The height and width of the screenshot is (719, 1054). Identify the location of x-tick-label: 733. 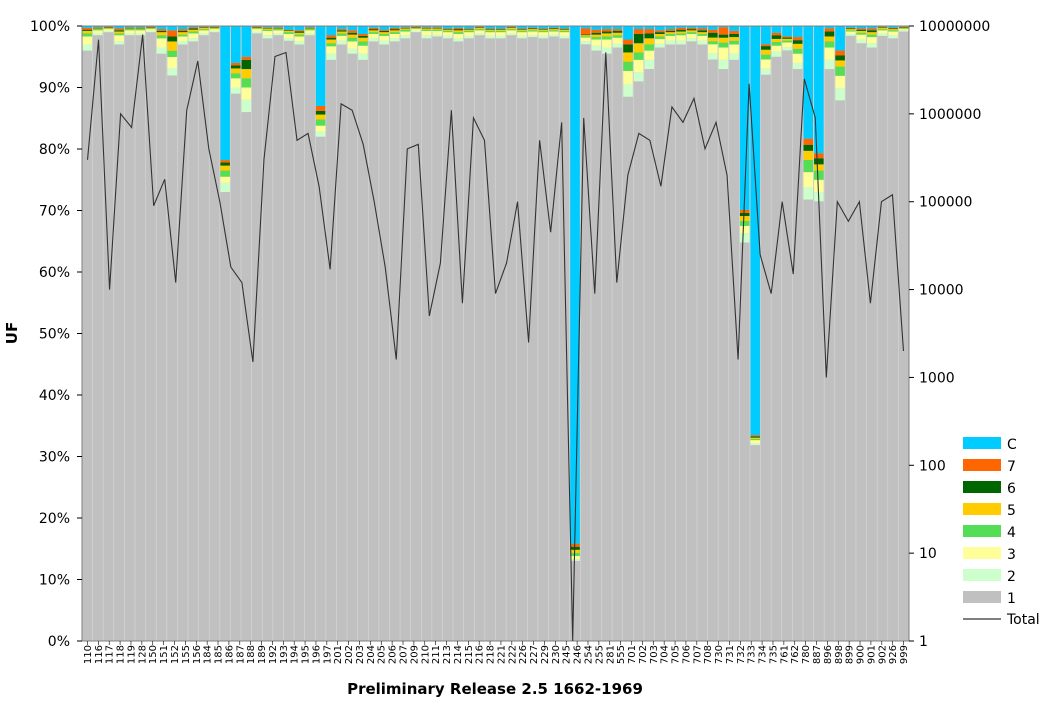
(752, 654).